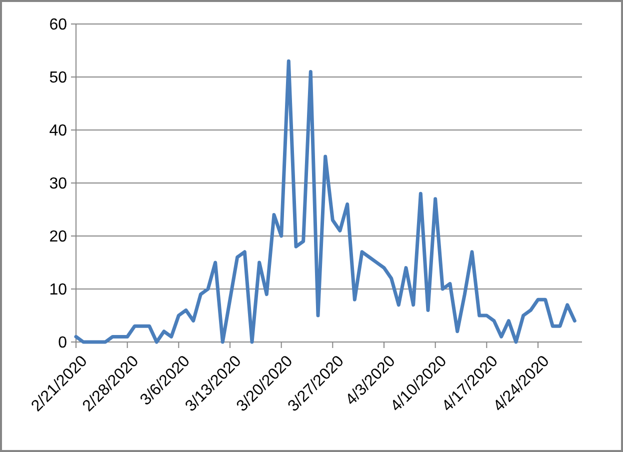 Image resolution: width=623 pixels, height=452 pixels. What do you see at coordinates (58, 78) in the screenshot?
I see `y-tick-label: 50` at bounding box center [58, 78].